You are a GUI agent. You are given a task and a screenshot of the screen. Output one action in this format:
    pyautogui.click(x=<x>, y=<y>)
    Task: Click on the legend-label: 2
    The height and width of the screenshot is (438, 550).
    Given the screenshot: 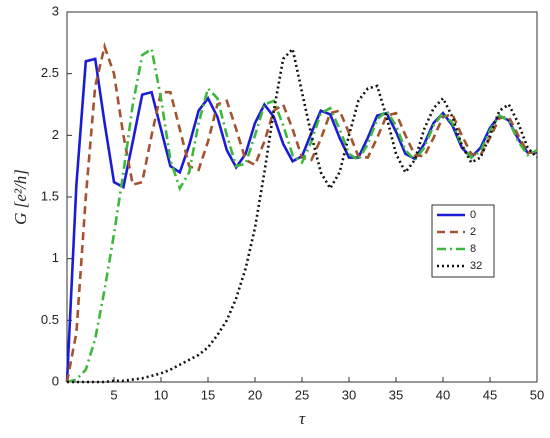 What is the action you would take?
    pyautogui.click(x=473, y=232)
    